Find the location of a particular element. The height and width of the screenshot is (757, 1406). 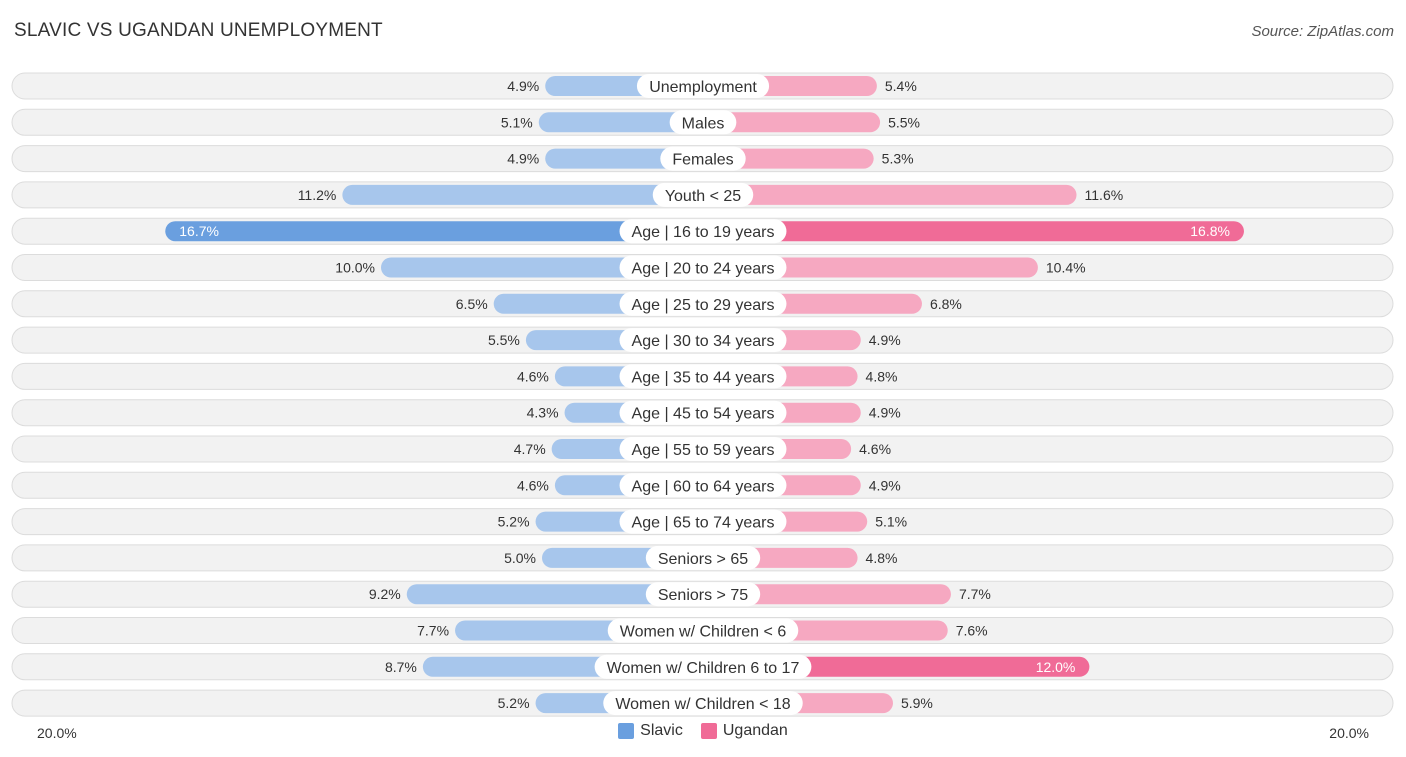

value-label-ugandan-age-65-to-74-years: 5.1% is located at coordinates (891, 522).